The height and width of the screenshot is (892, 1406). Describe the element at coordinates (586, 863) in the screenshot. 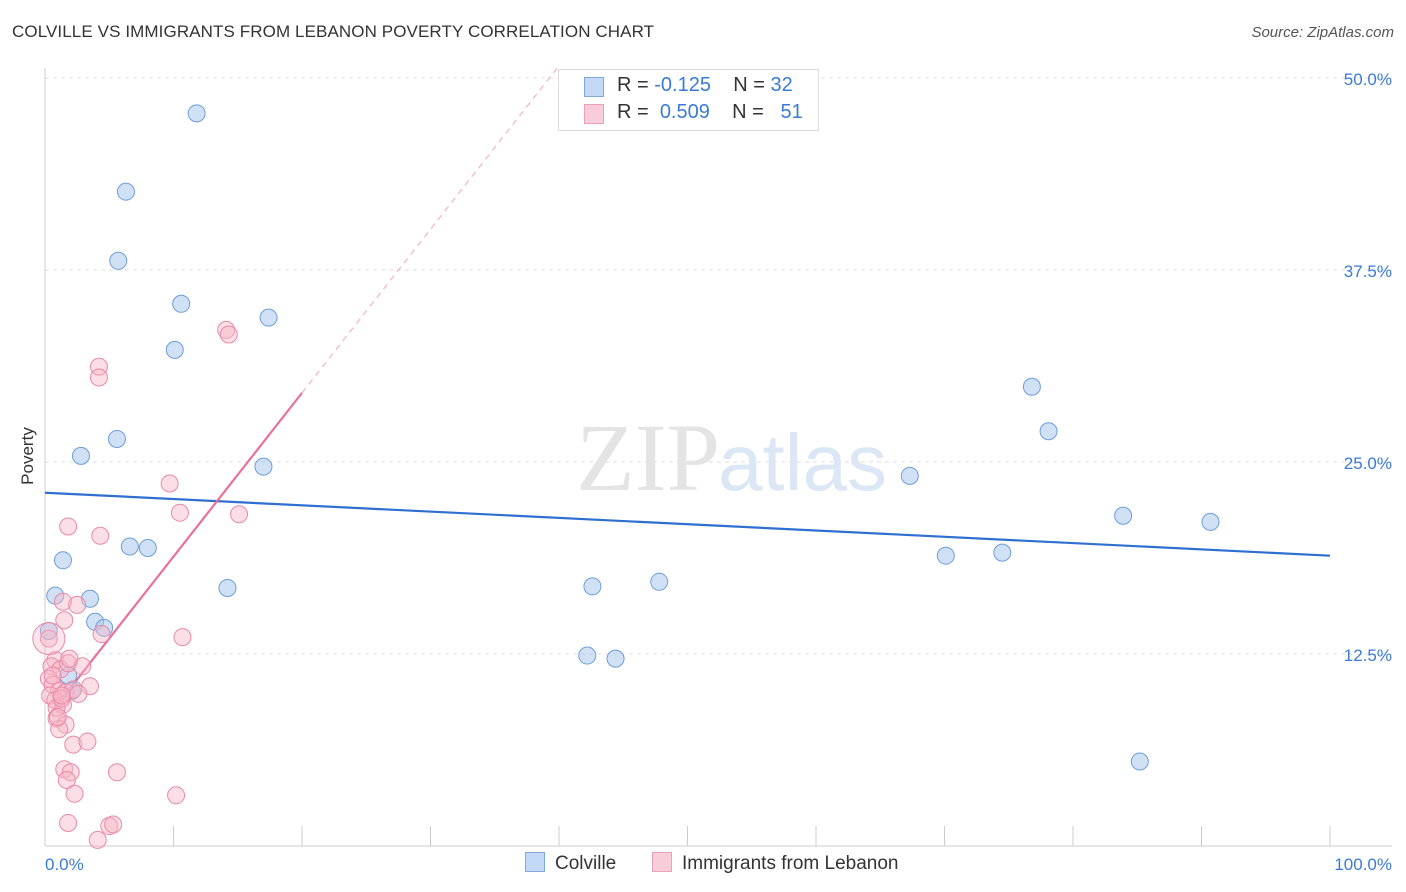

I see `colville-legend-label: Colville` at that location.